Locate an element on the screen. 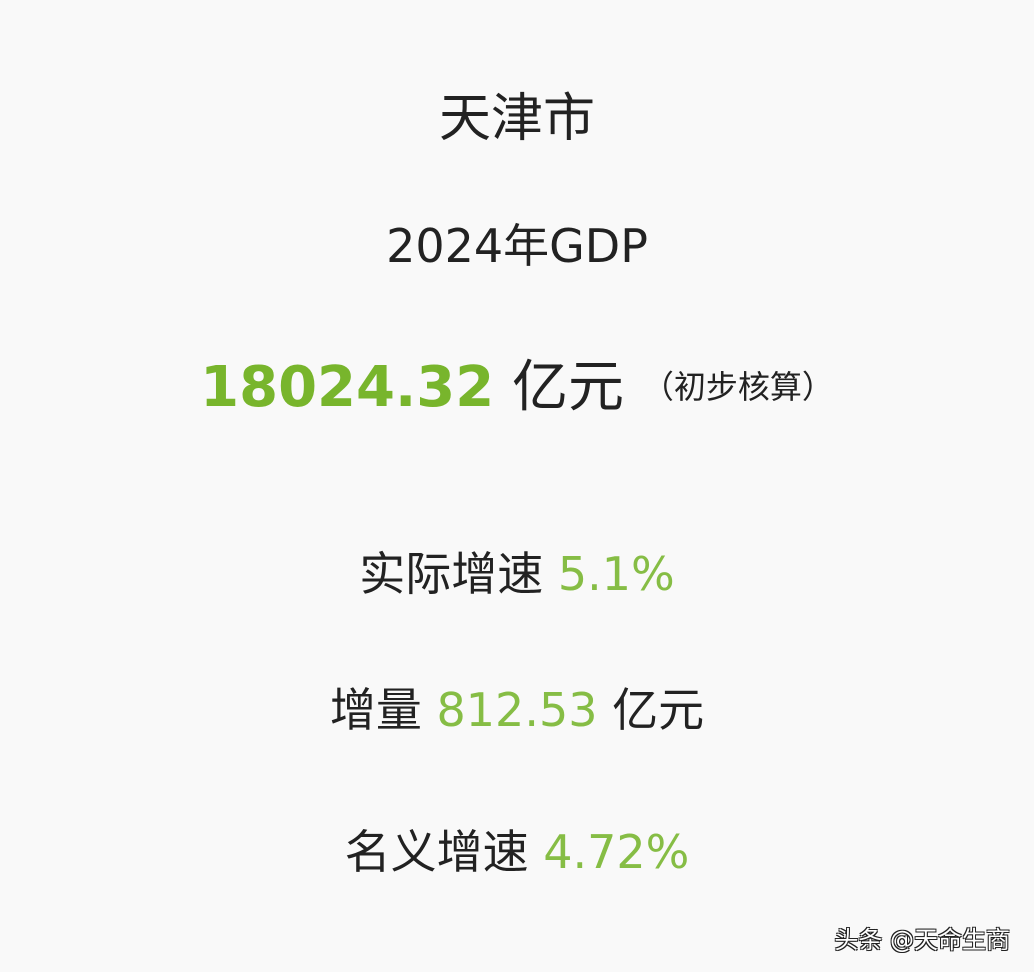  stat-label: 名义增速 is located at coordinates (436, 852).